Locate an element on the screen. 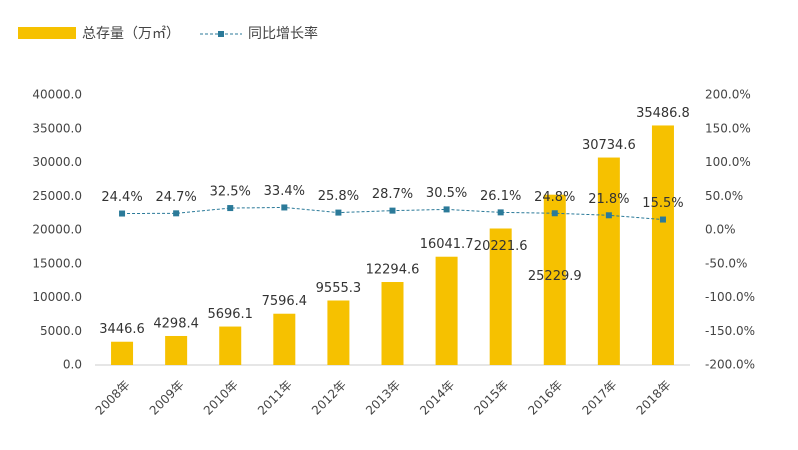  y-tick-label: 10000.0 is located at coordinates (57, 297).